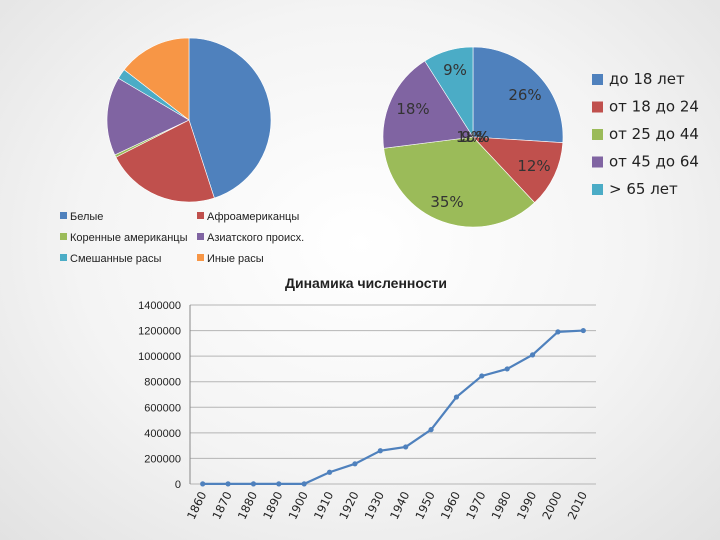 This screenshot has height=540, width=720. I want to click on legend-label: до 18 лет, so click(647, 79).